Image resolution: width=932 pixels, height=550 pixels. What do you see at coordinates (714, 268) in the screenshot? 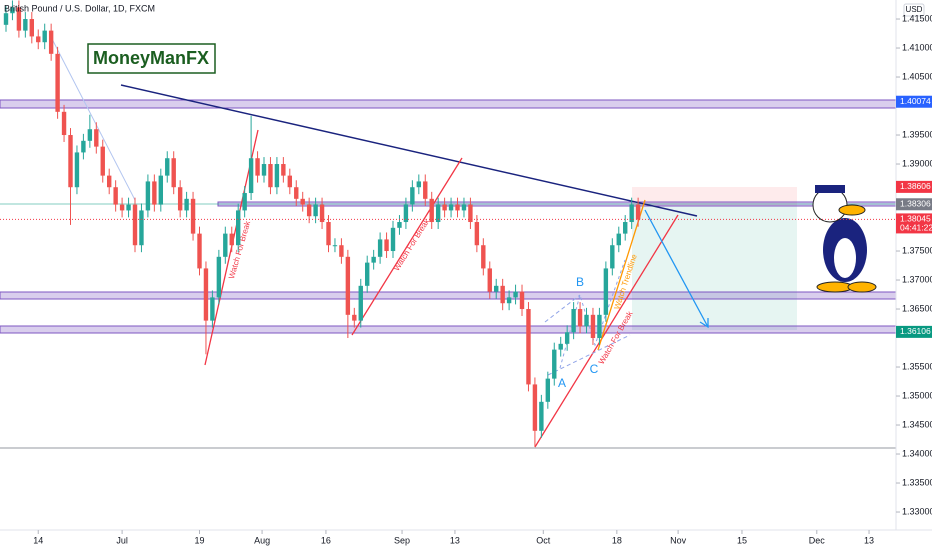
I see `target-zone` at bounding box center [714, 268].